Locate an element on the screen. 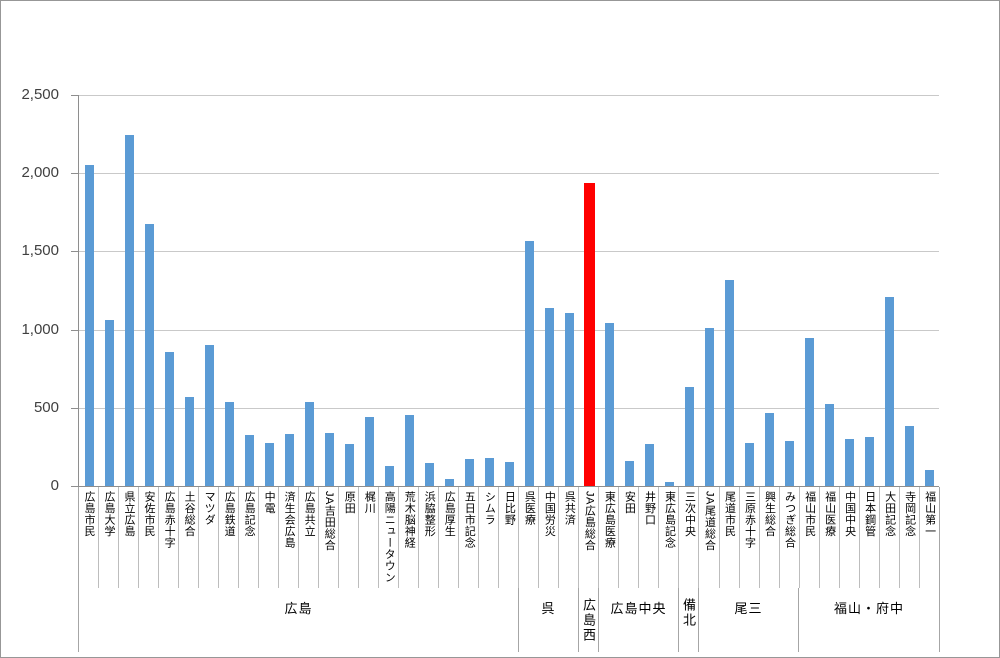 The width and height of the screenshot is (1000, 658). category-label: 大田記念 is located at coordinates (889, 514).